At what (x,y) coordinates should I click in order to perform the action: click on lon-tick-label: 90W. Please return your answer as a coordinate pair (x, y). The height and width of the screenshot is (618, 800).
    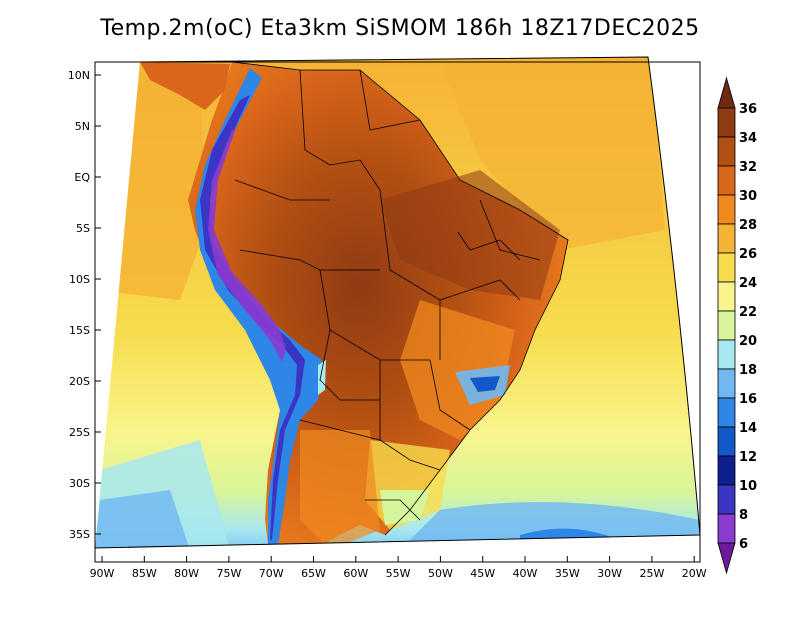
    Looking at the image, I should click on (102, 573).